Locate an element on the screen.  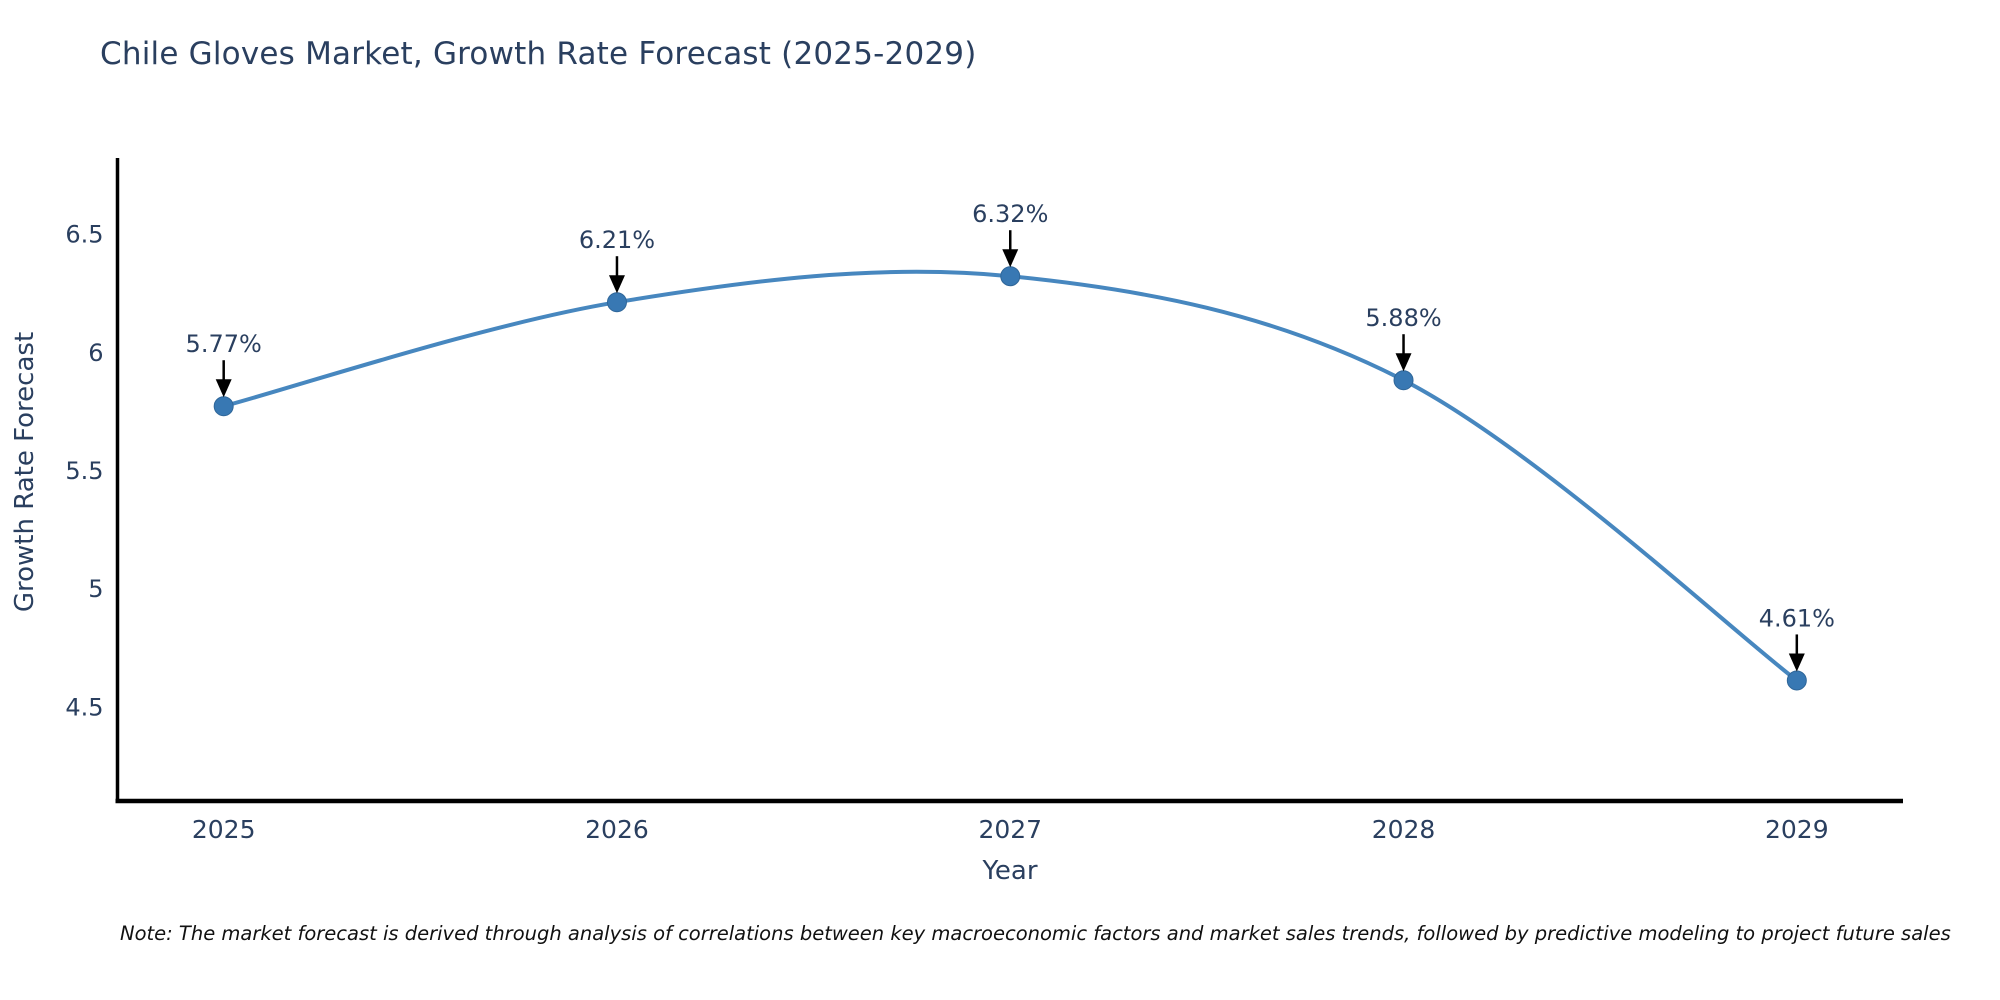
y-tick-label: 5 is located at coordinates (95, 589).